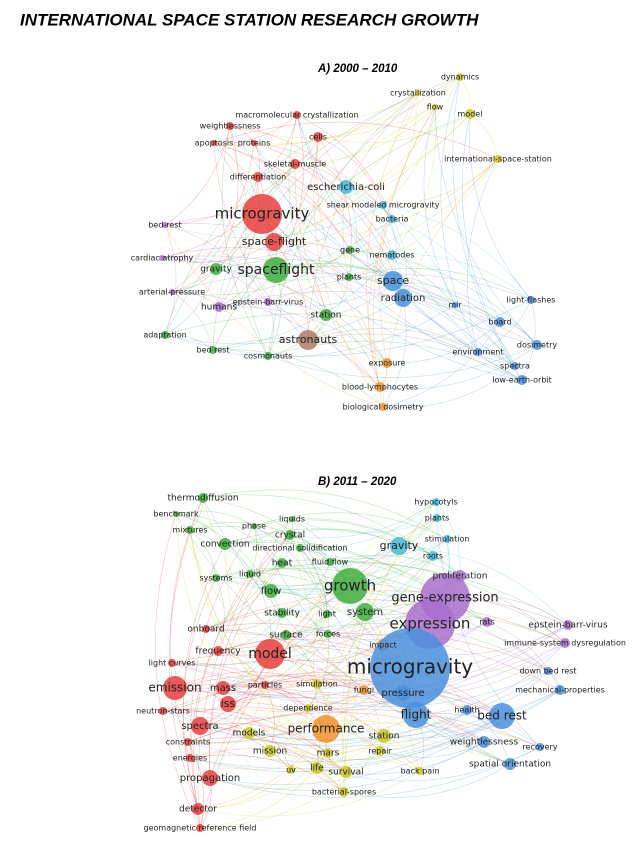 This screenshot has width=637, height=854. What do you see at coordinates (218, 652) in the screenshot?
I see `node-label: frequency` at bounding box center [218, 652].